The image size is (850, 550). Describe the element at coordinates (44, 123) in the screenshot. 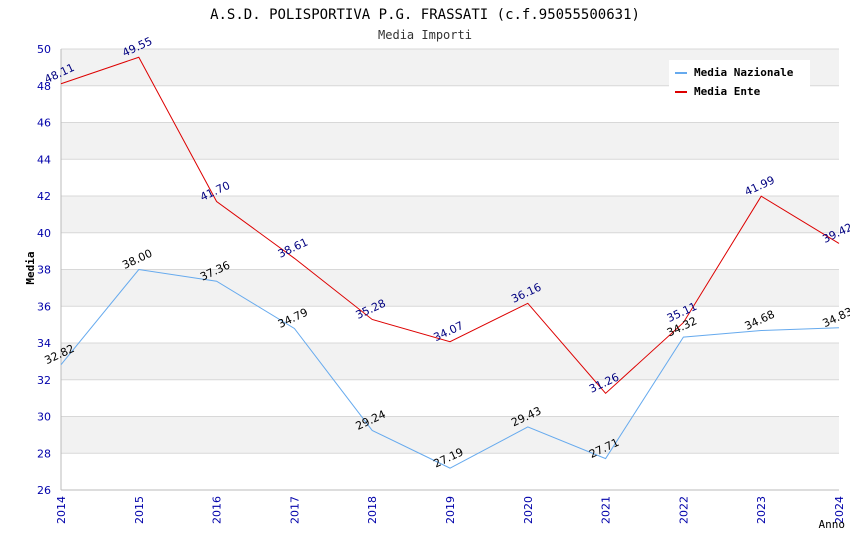

I see `y-tick-label: 46` at that location.